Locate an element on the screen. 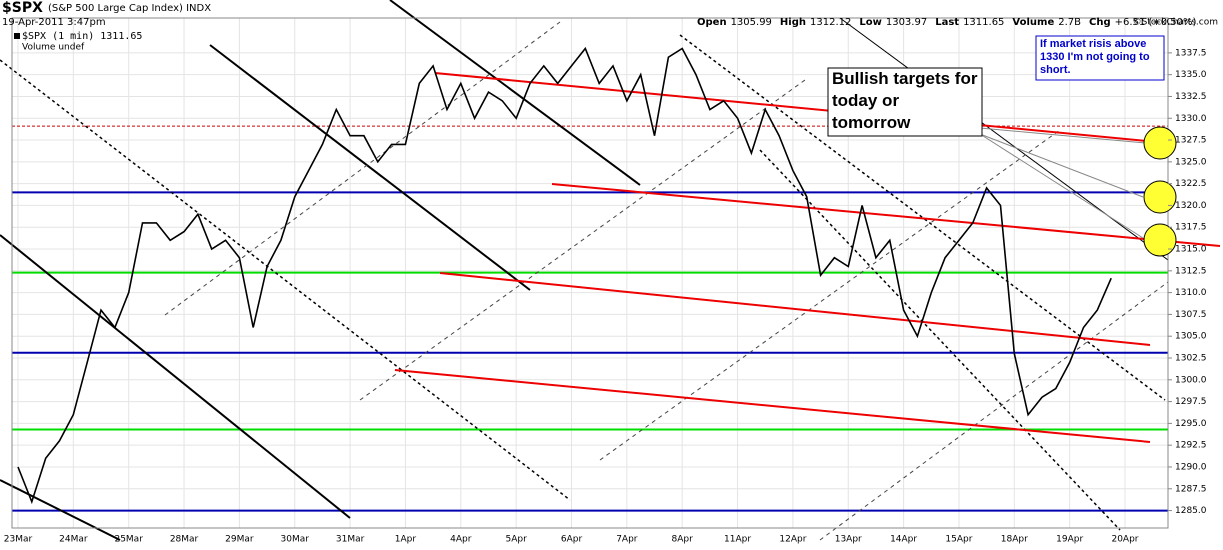  x-tick-label: 28Mar is located at coordinates (184, 540).